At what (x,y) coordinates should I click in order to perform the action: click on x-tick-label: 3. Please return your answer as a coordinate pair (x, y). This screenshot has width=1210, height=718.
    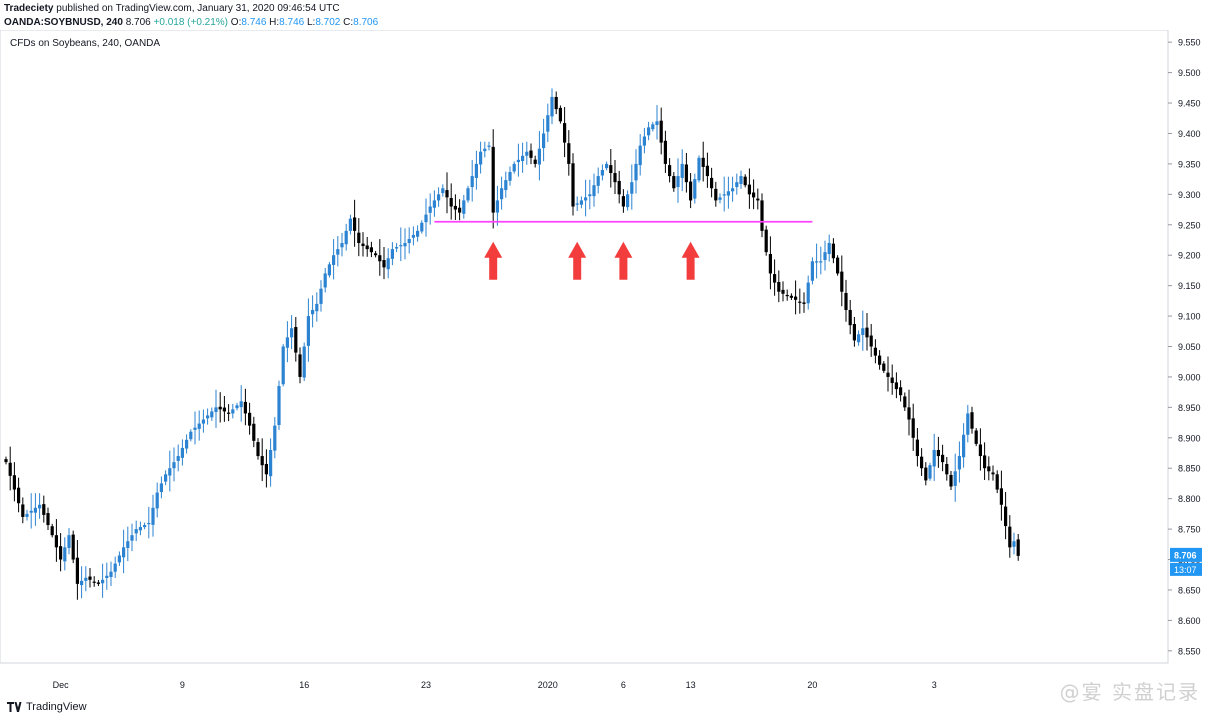
    Looking at the image, I should click on (934, 685).